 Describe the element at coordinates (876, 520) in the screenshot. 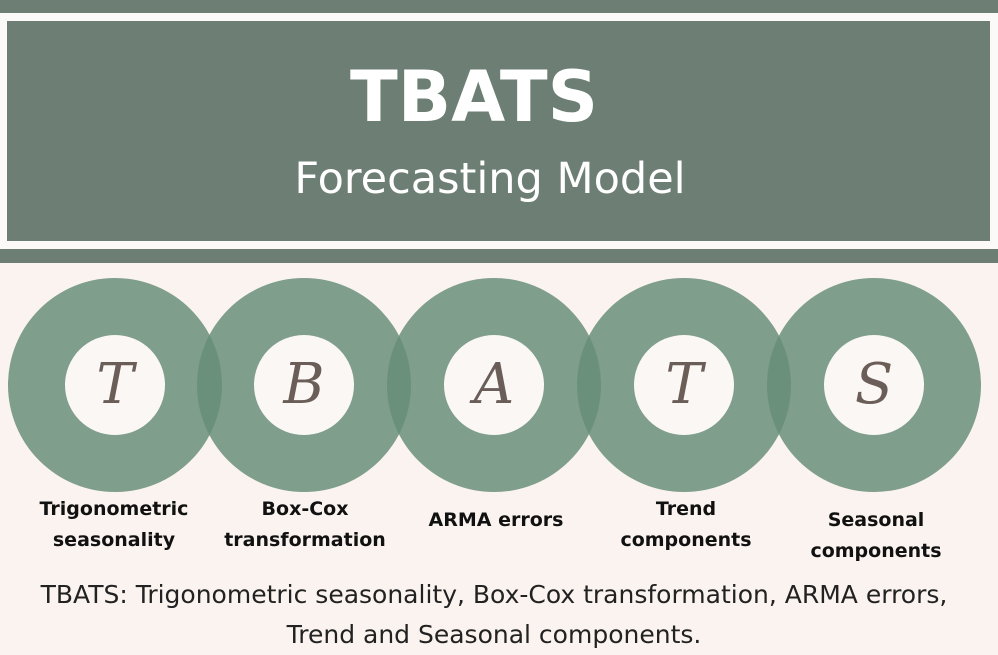

I see `label-line: Seasonal` at that location.